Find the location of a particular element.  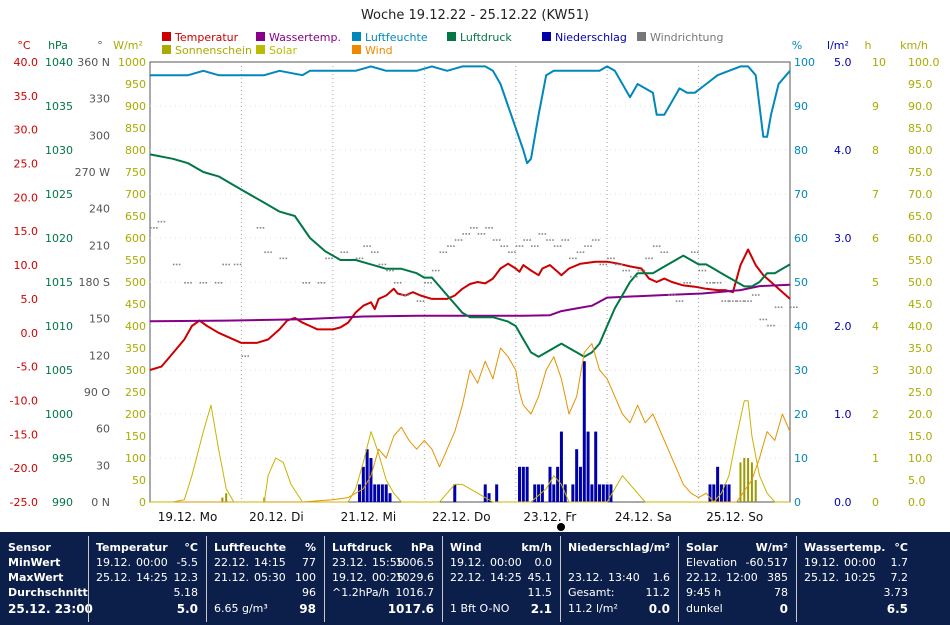

y-tick-temp: -5.0 is located at coordinates (27, 367).